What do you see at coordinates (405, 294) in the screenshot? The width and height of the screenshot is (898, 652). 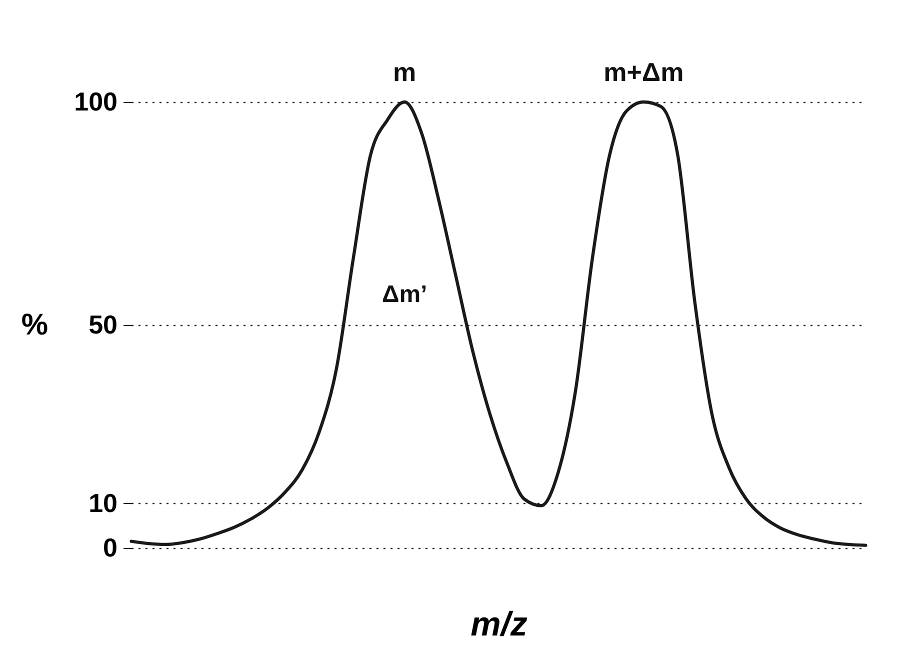 I see `annotation: Δm’` at bounding box center [405, 294].